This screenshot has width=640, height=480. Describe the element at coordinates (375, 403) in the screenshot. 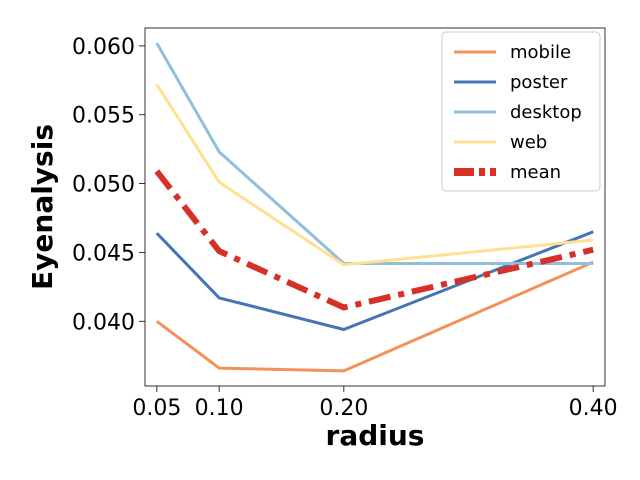

I see `x-axis-ticks: 0.05 0.10 0.20 0.40` at that location.